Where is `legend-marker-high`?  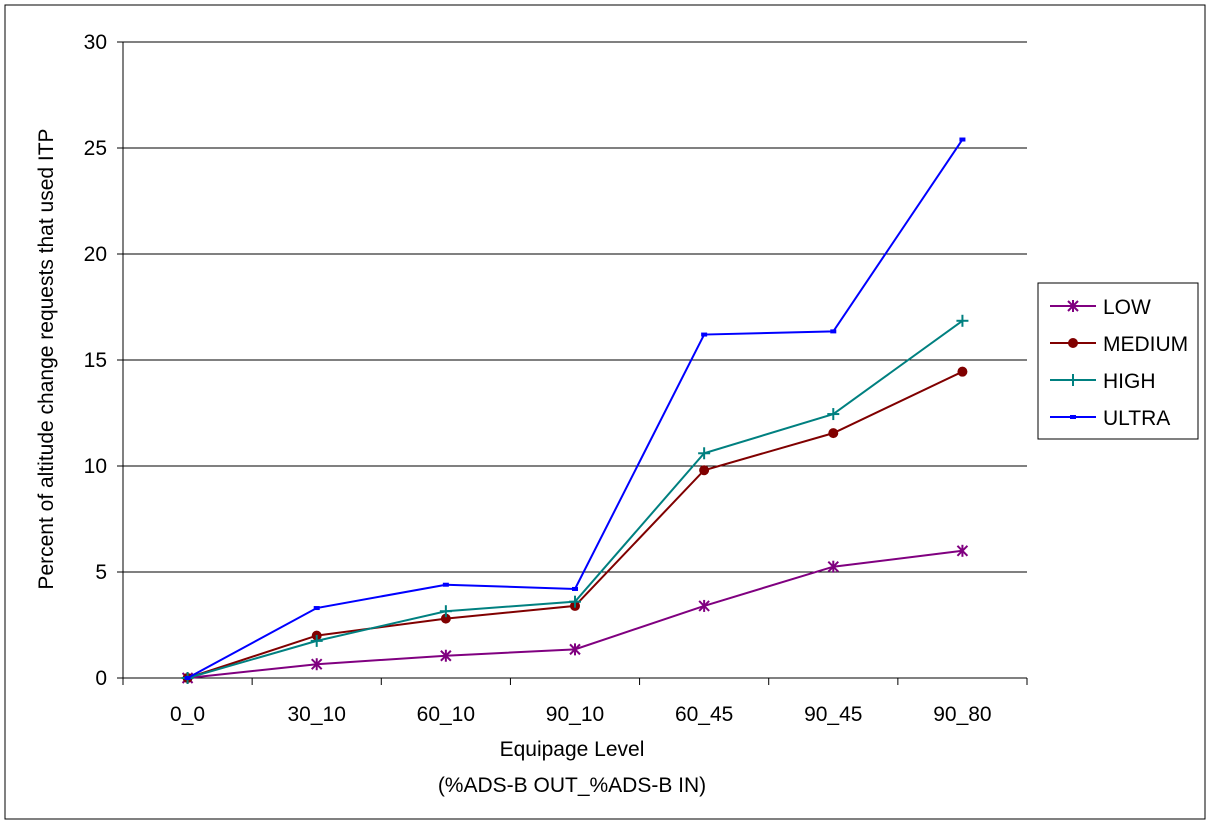 legend-marker-high is located at coordinates (1073, 380).